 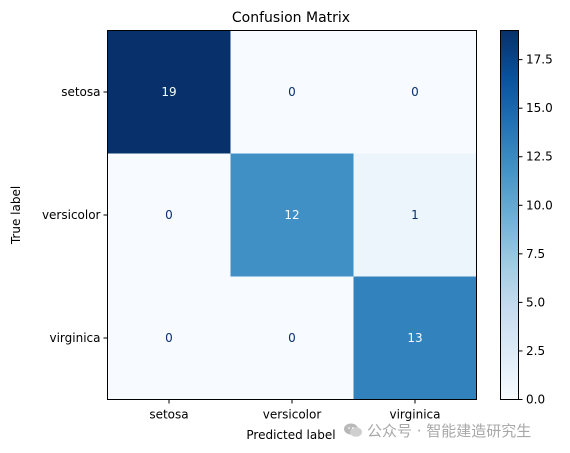 I want to click on heatmap-cell-virginica-virginica, so click(x=415, y=338).